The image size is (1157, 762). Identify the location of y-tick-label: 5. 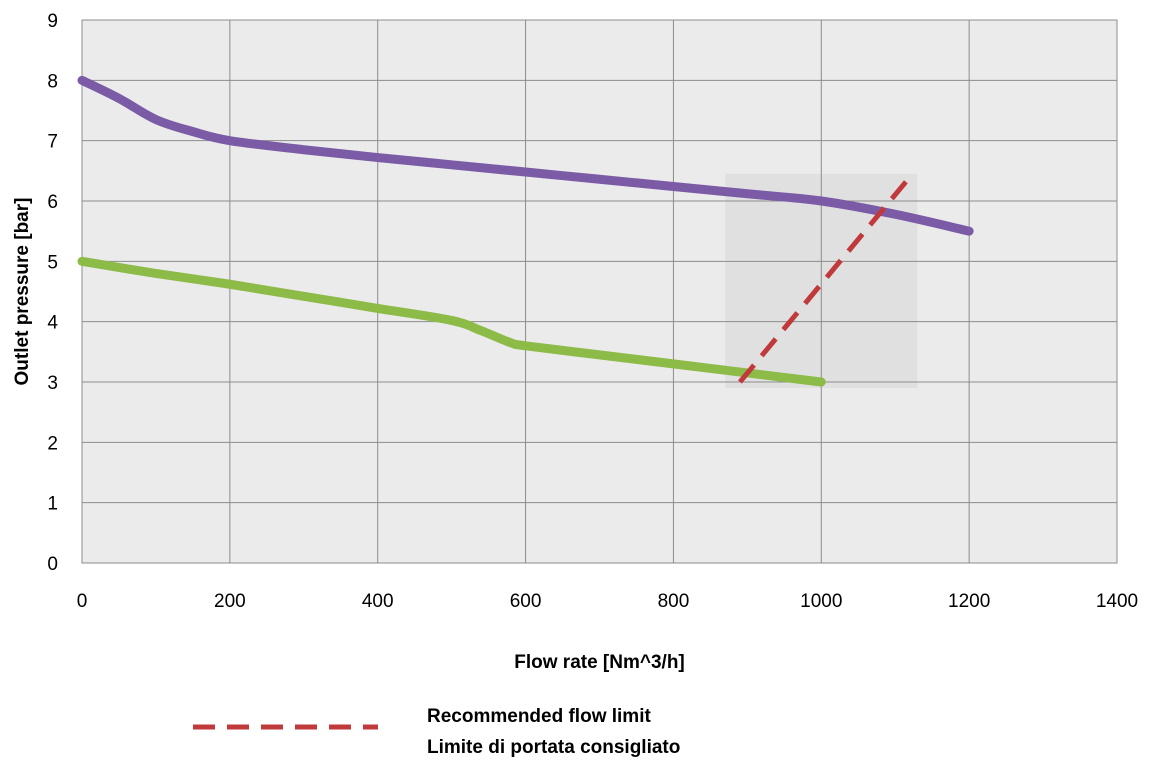
(52, 262).